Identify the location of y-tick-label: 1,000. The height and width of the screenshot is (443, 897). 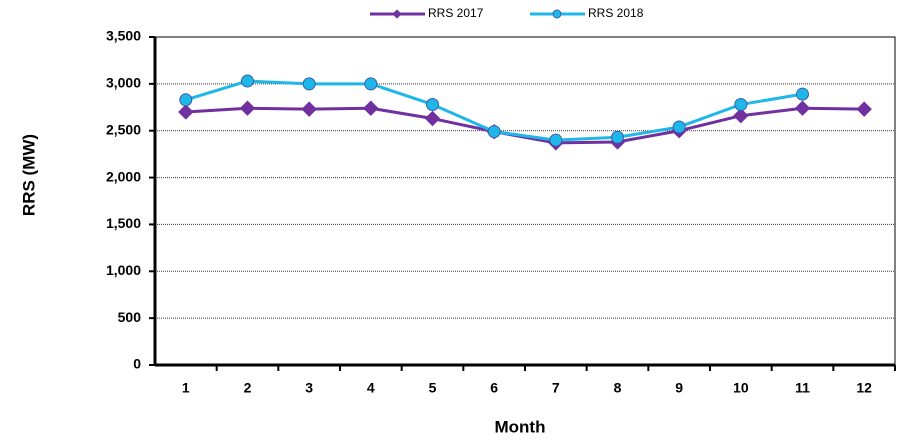
(123, 270).